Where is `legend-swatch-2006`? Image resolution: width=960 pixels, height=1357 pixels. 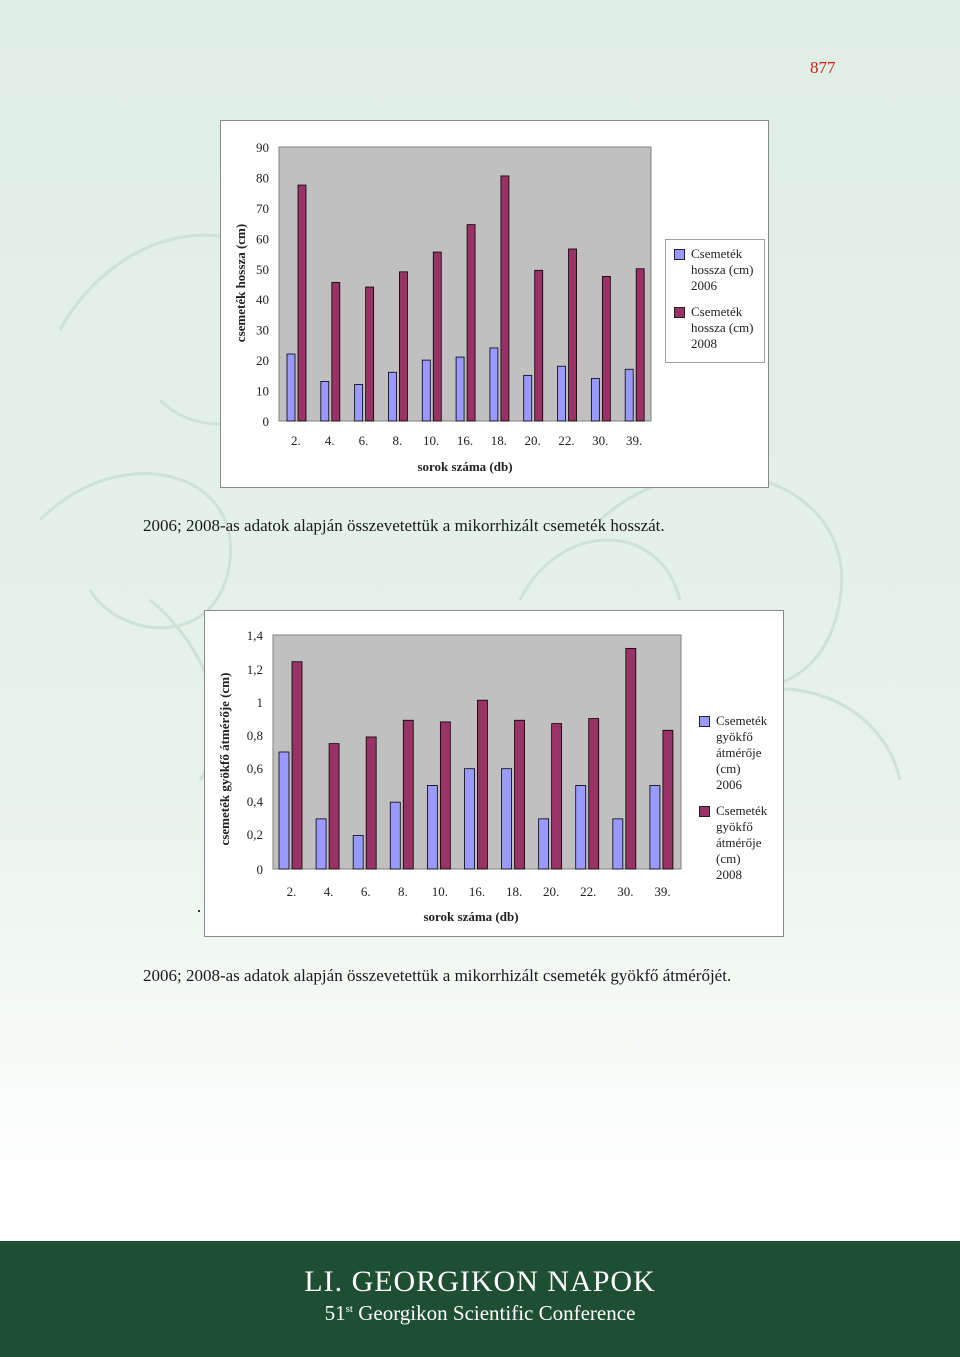
legend-swatch-2006 is located at coordinates (704, 721).